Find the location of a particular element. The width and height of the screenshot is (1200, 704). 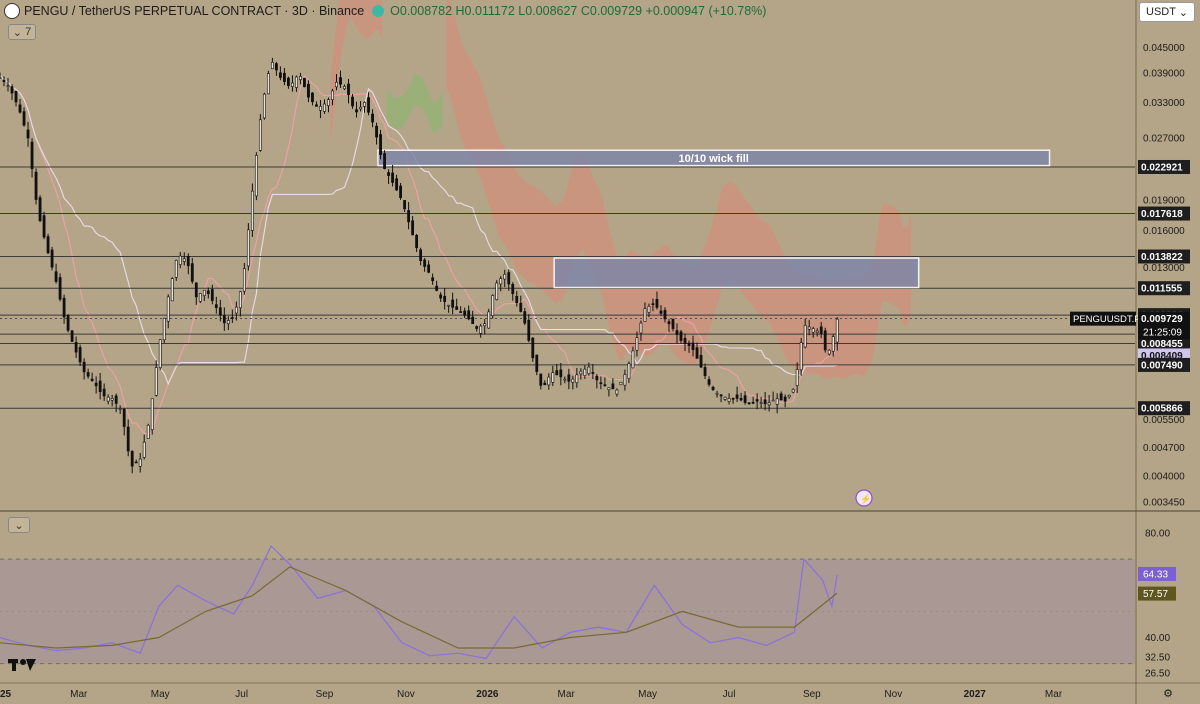

market-status-icon is located at coordinates (378, 11).